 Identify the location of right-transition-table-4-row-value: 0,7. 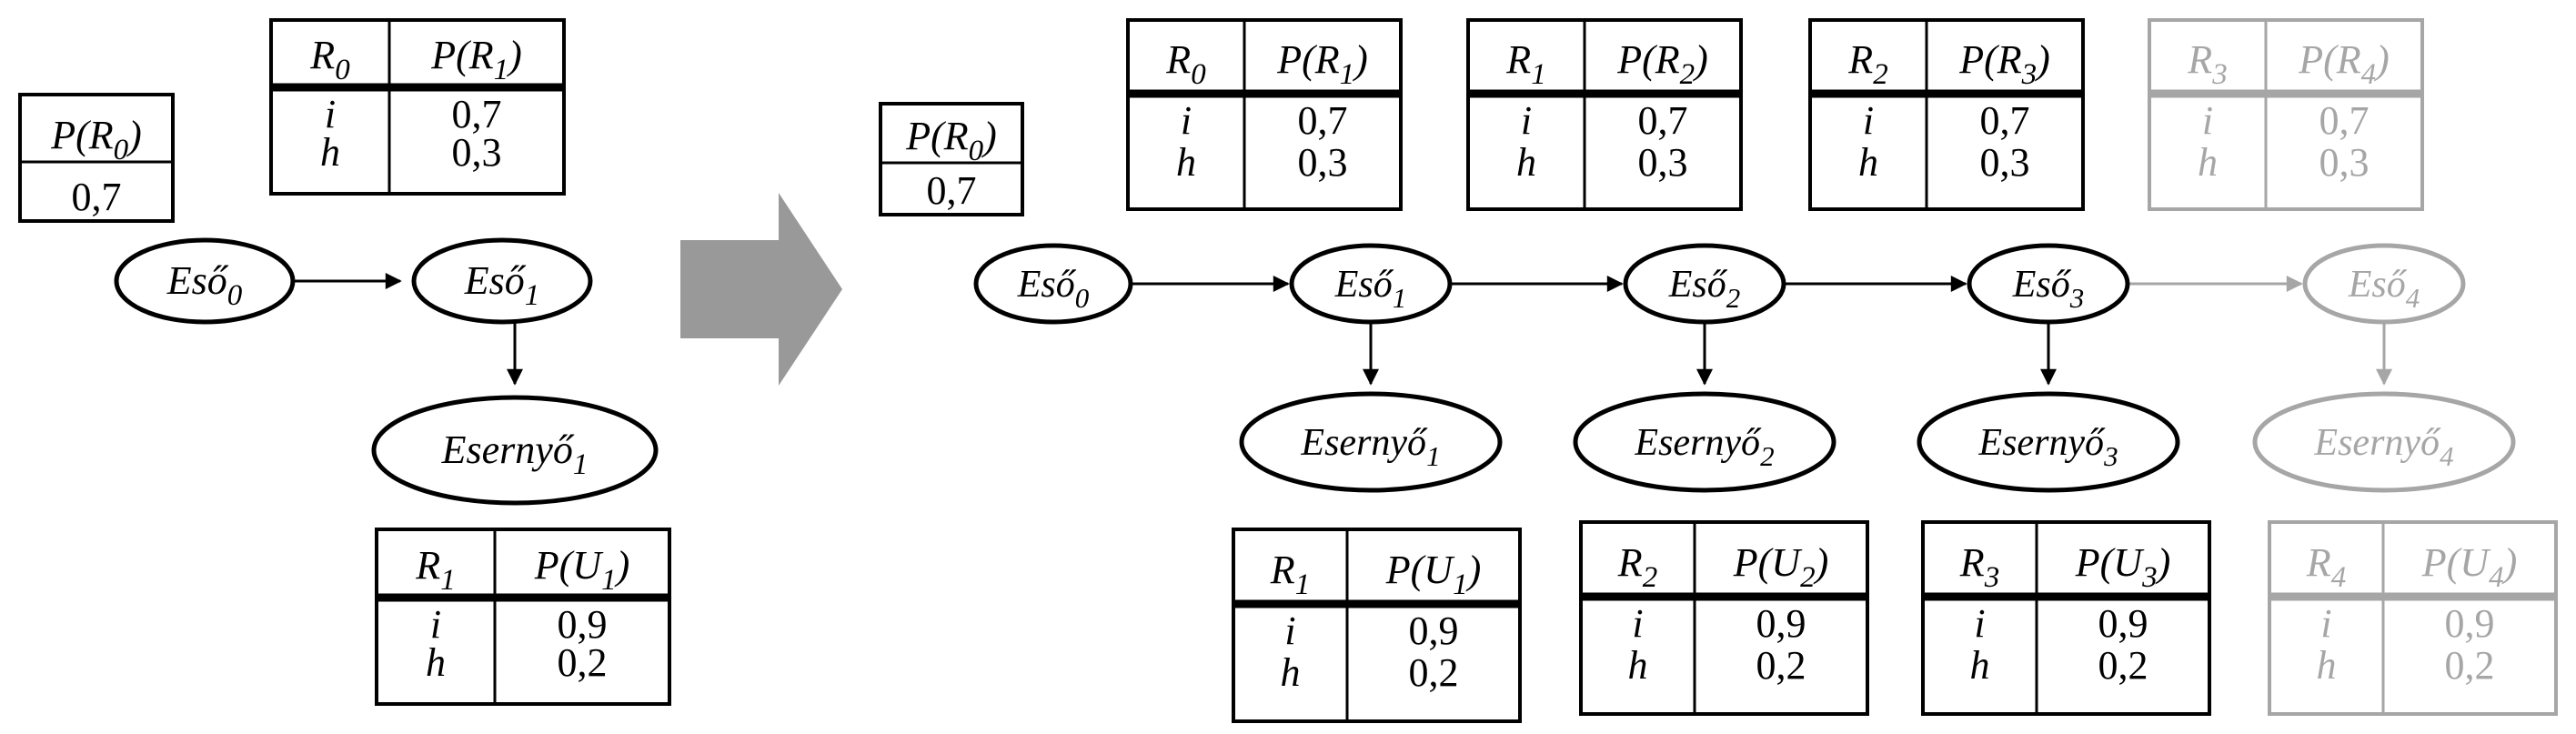
(2344, 120).